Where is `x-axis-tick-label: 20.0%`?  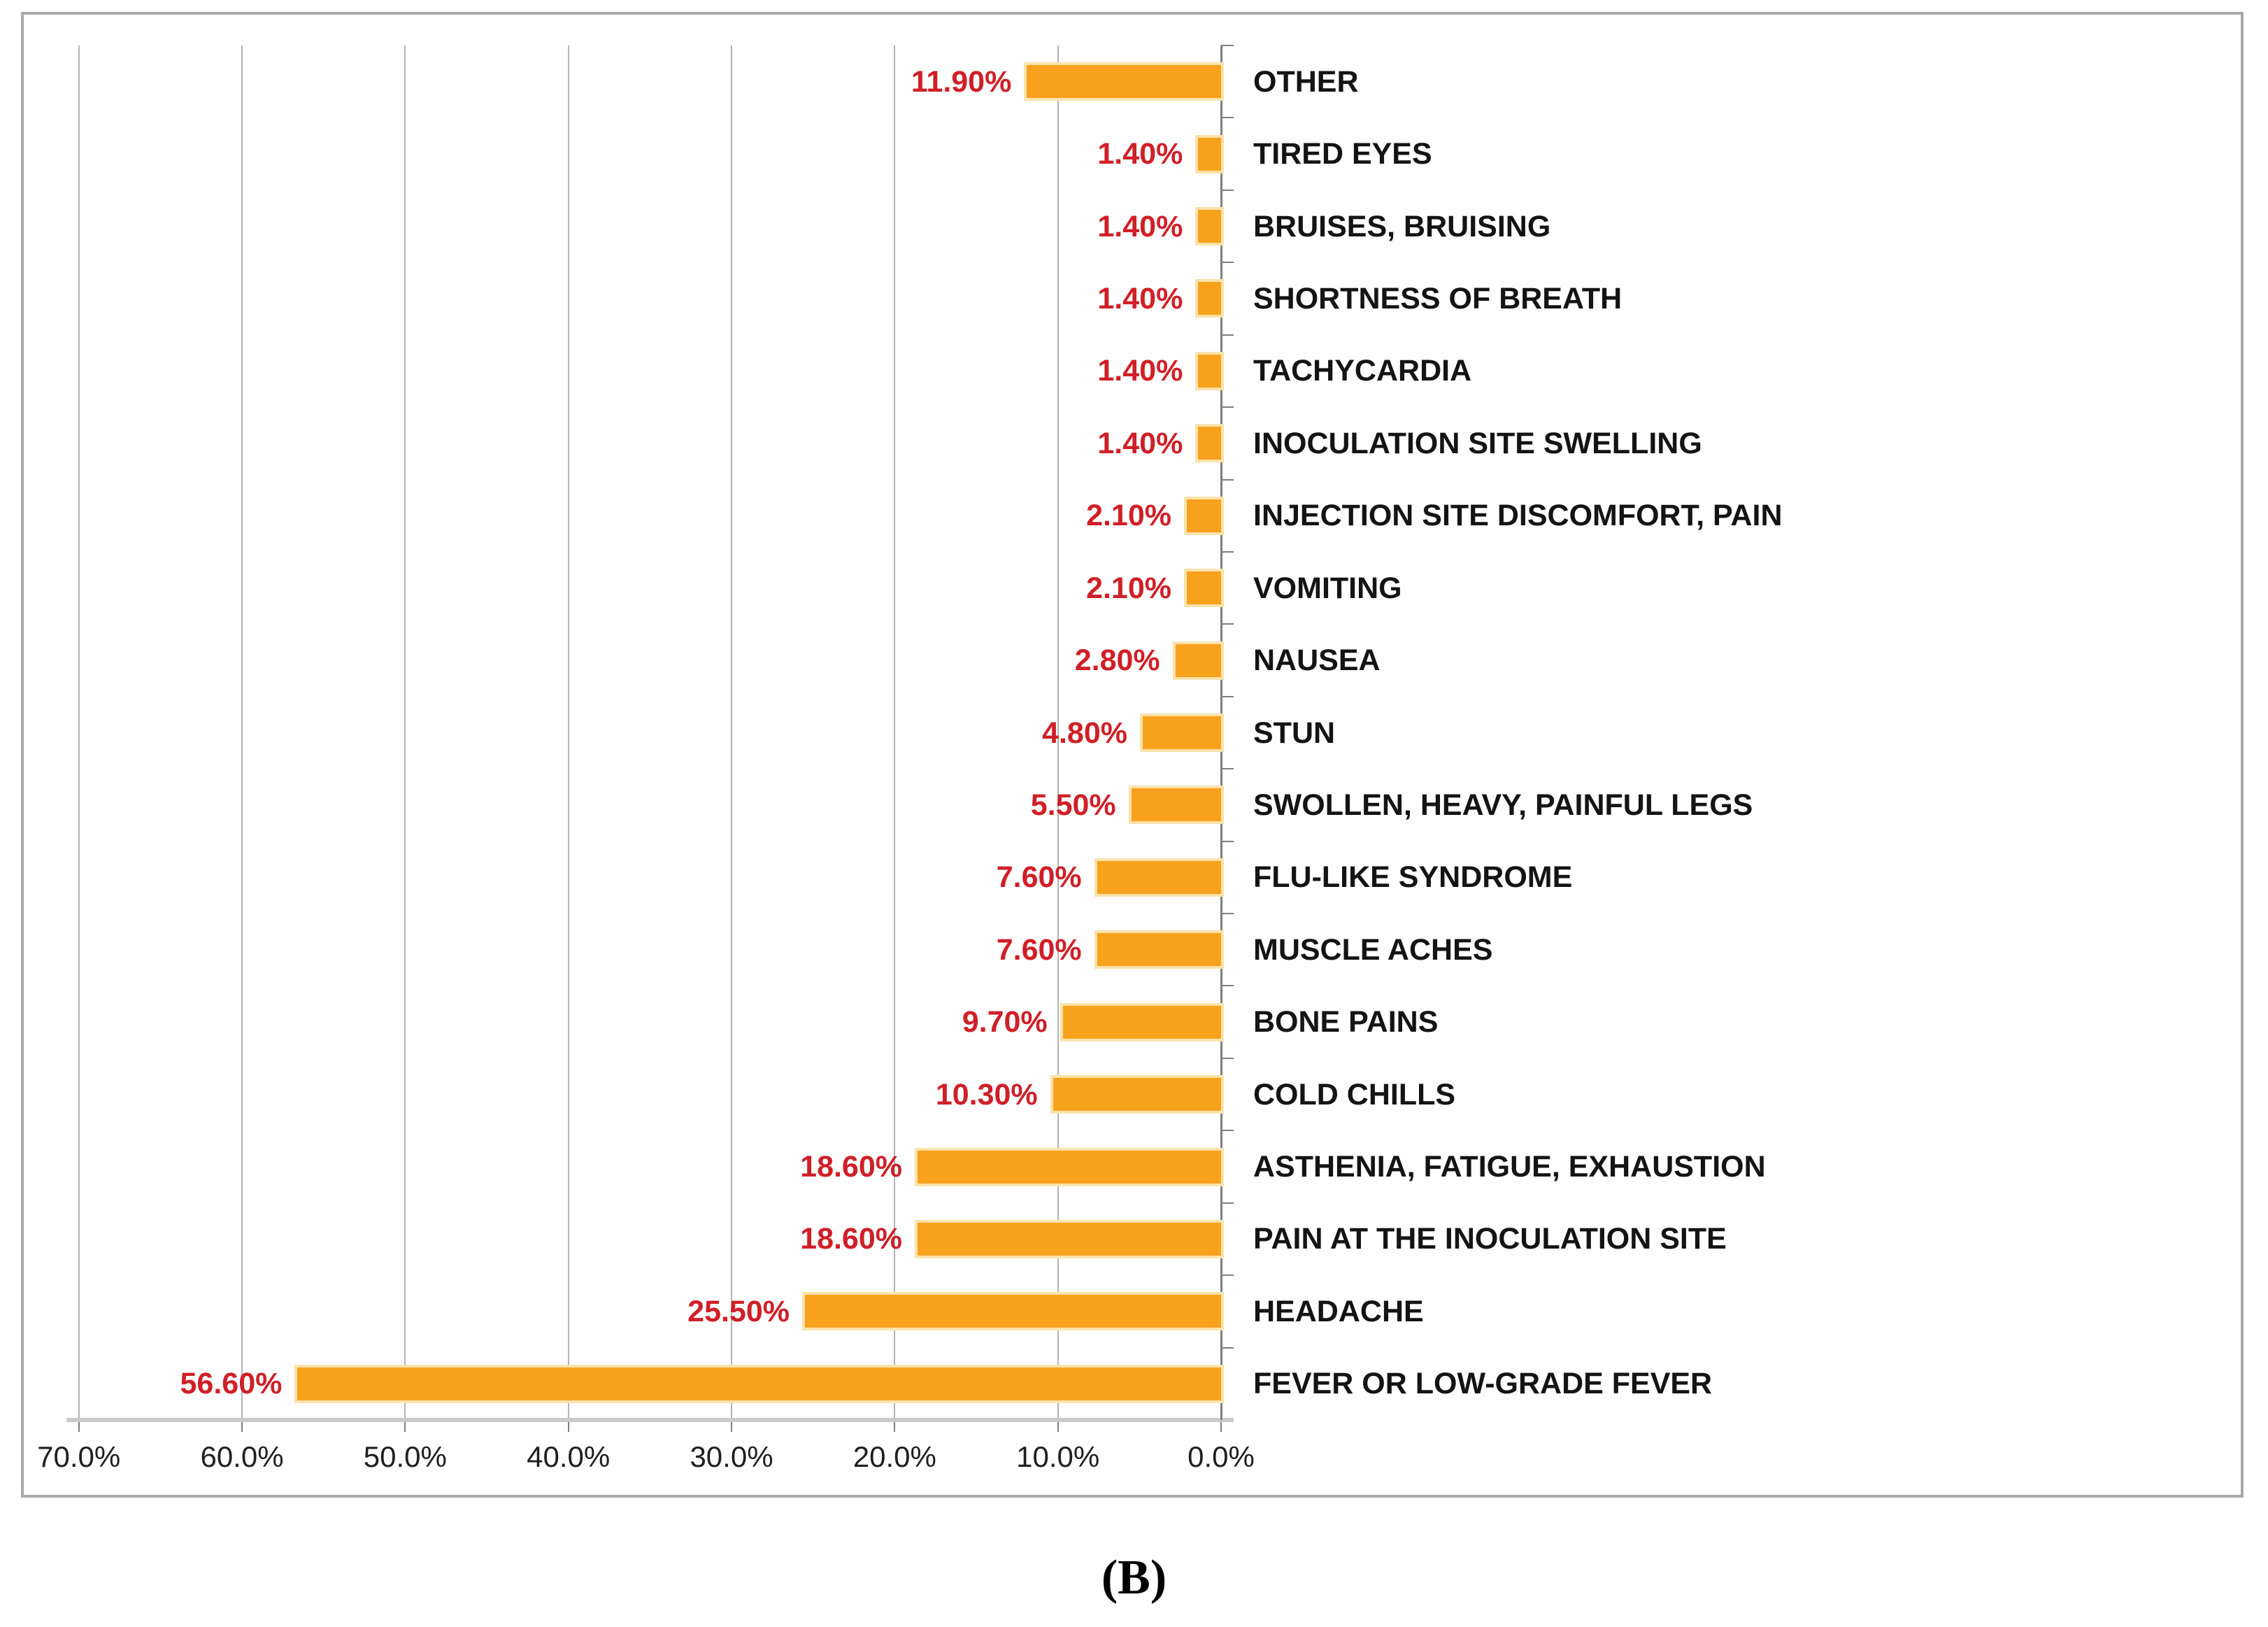
x-axis-tick-label: 20.0% is located at coordinates (894, 1456).